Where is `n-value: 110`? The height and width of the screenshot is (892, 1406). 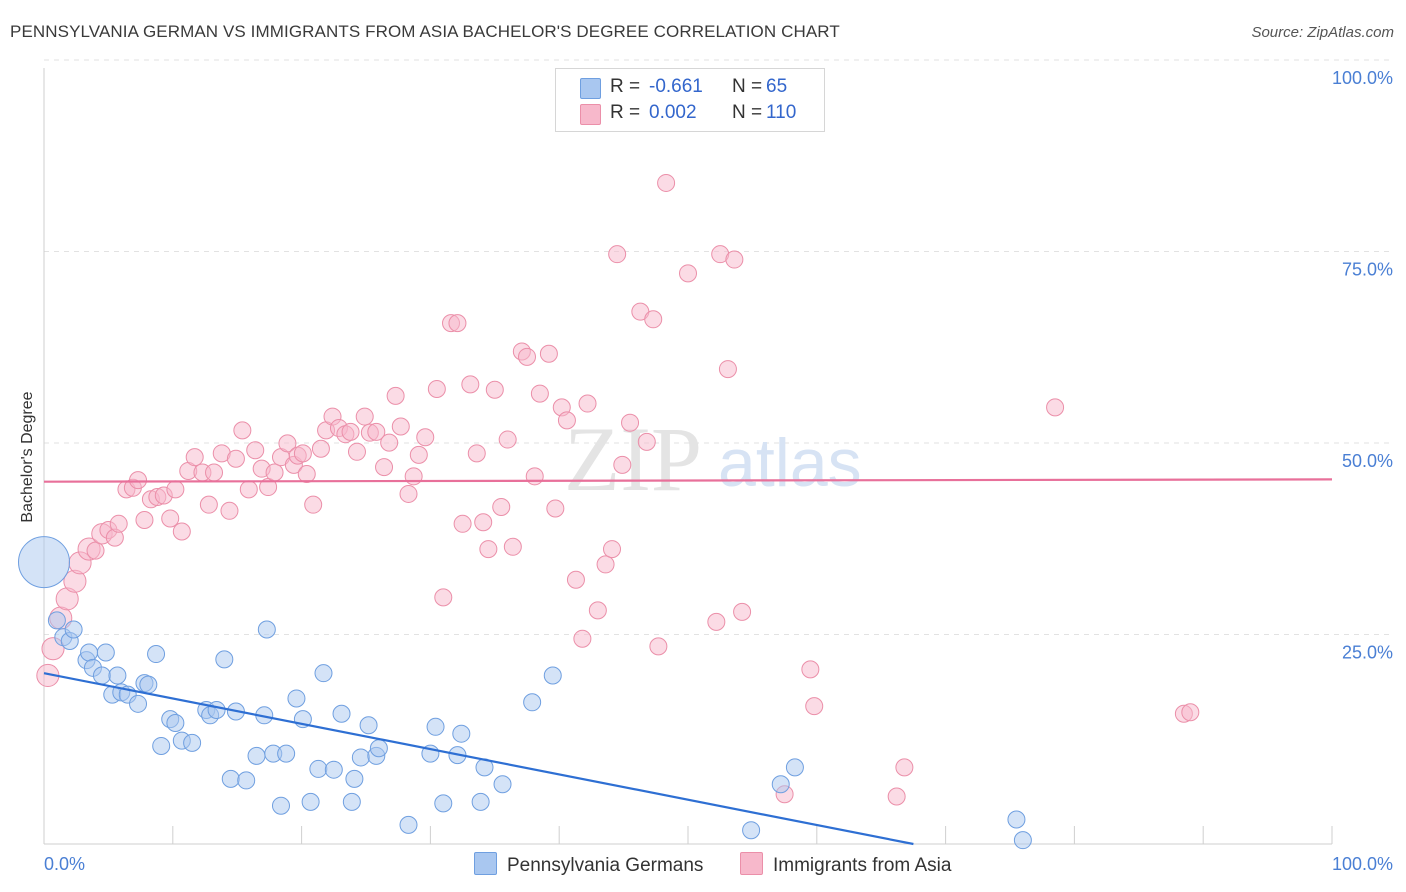 n-value: 110 is located at coordinates (781, 112).